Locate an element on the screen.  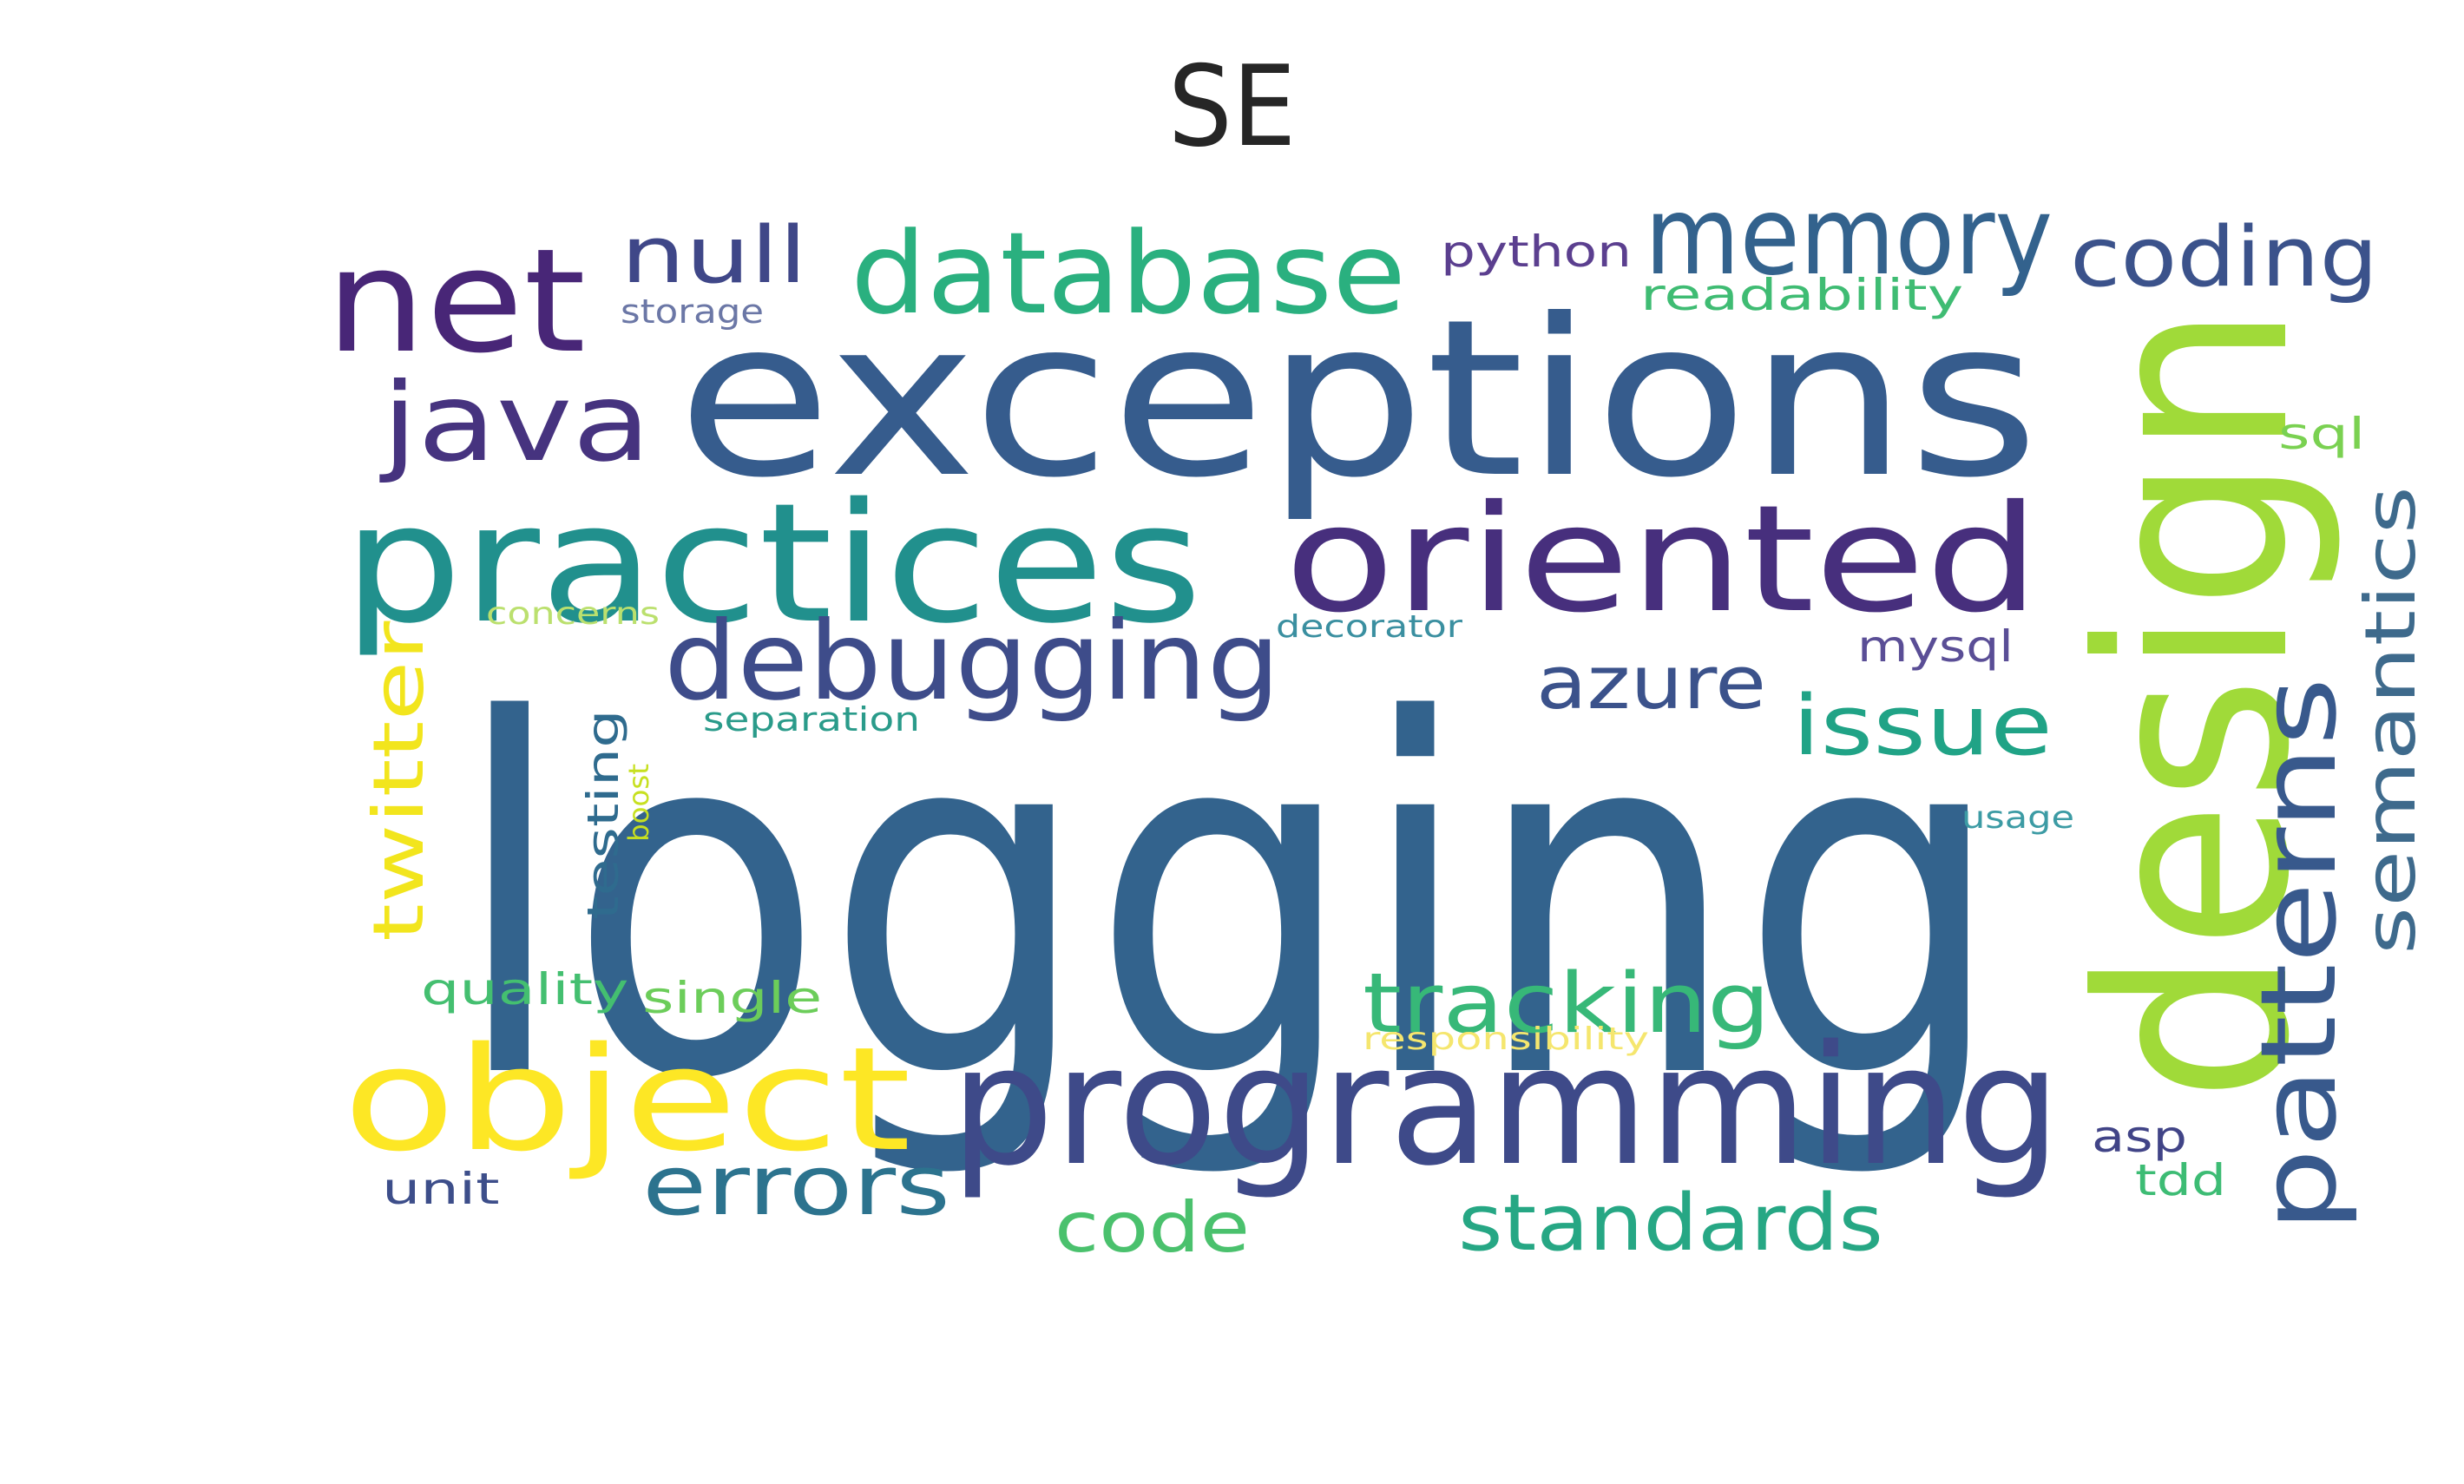
word-unit: unit is located at coordinates (441, 1189).